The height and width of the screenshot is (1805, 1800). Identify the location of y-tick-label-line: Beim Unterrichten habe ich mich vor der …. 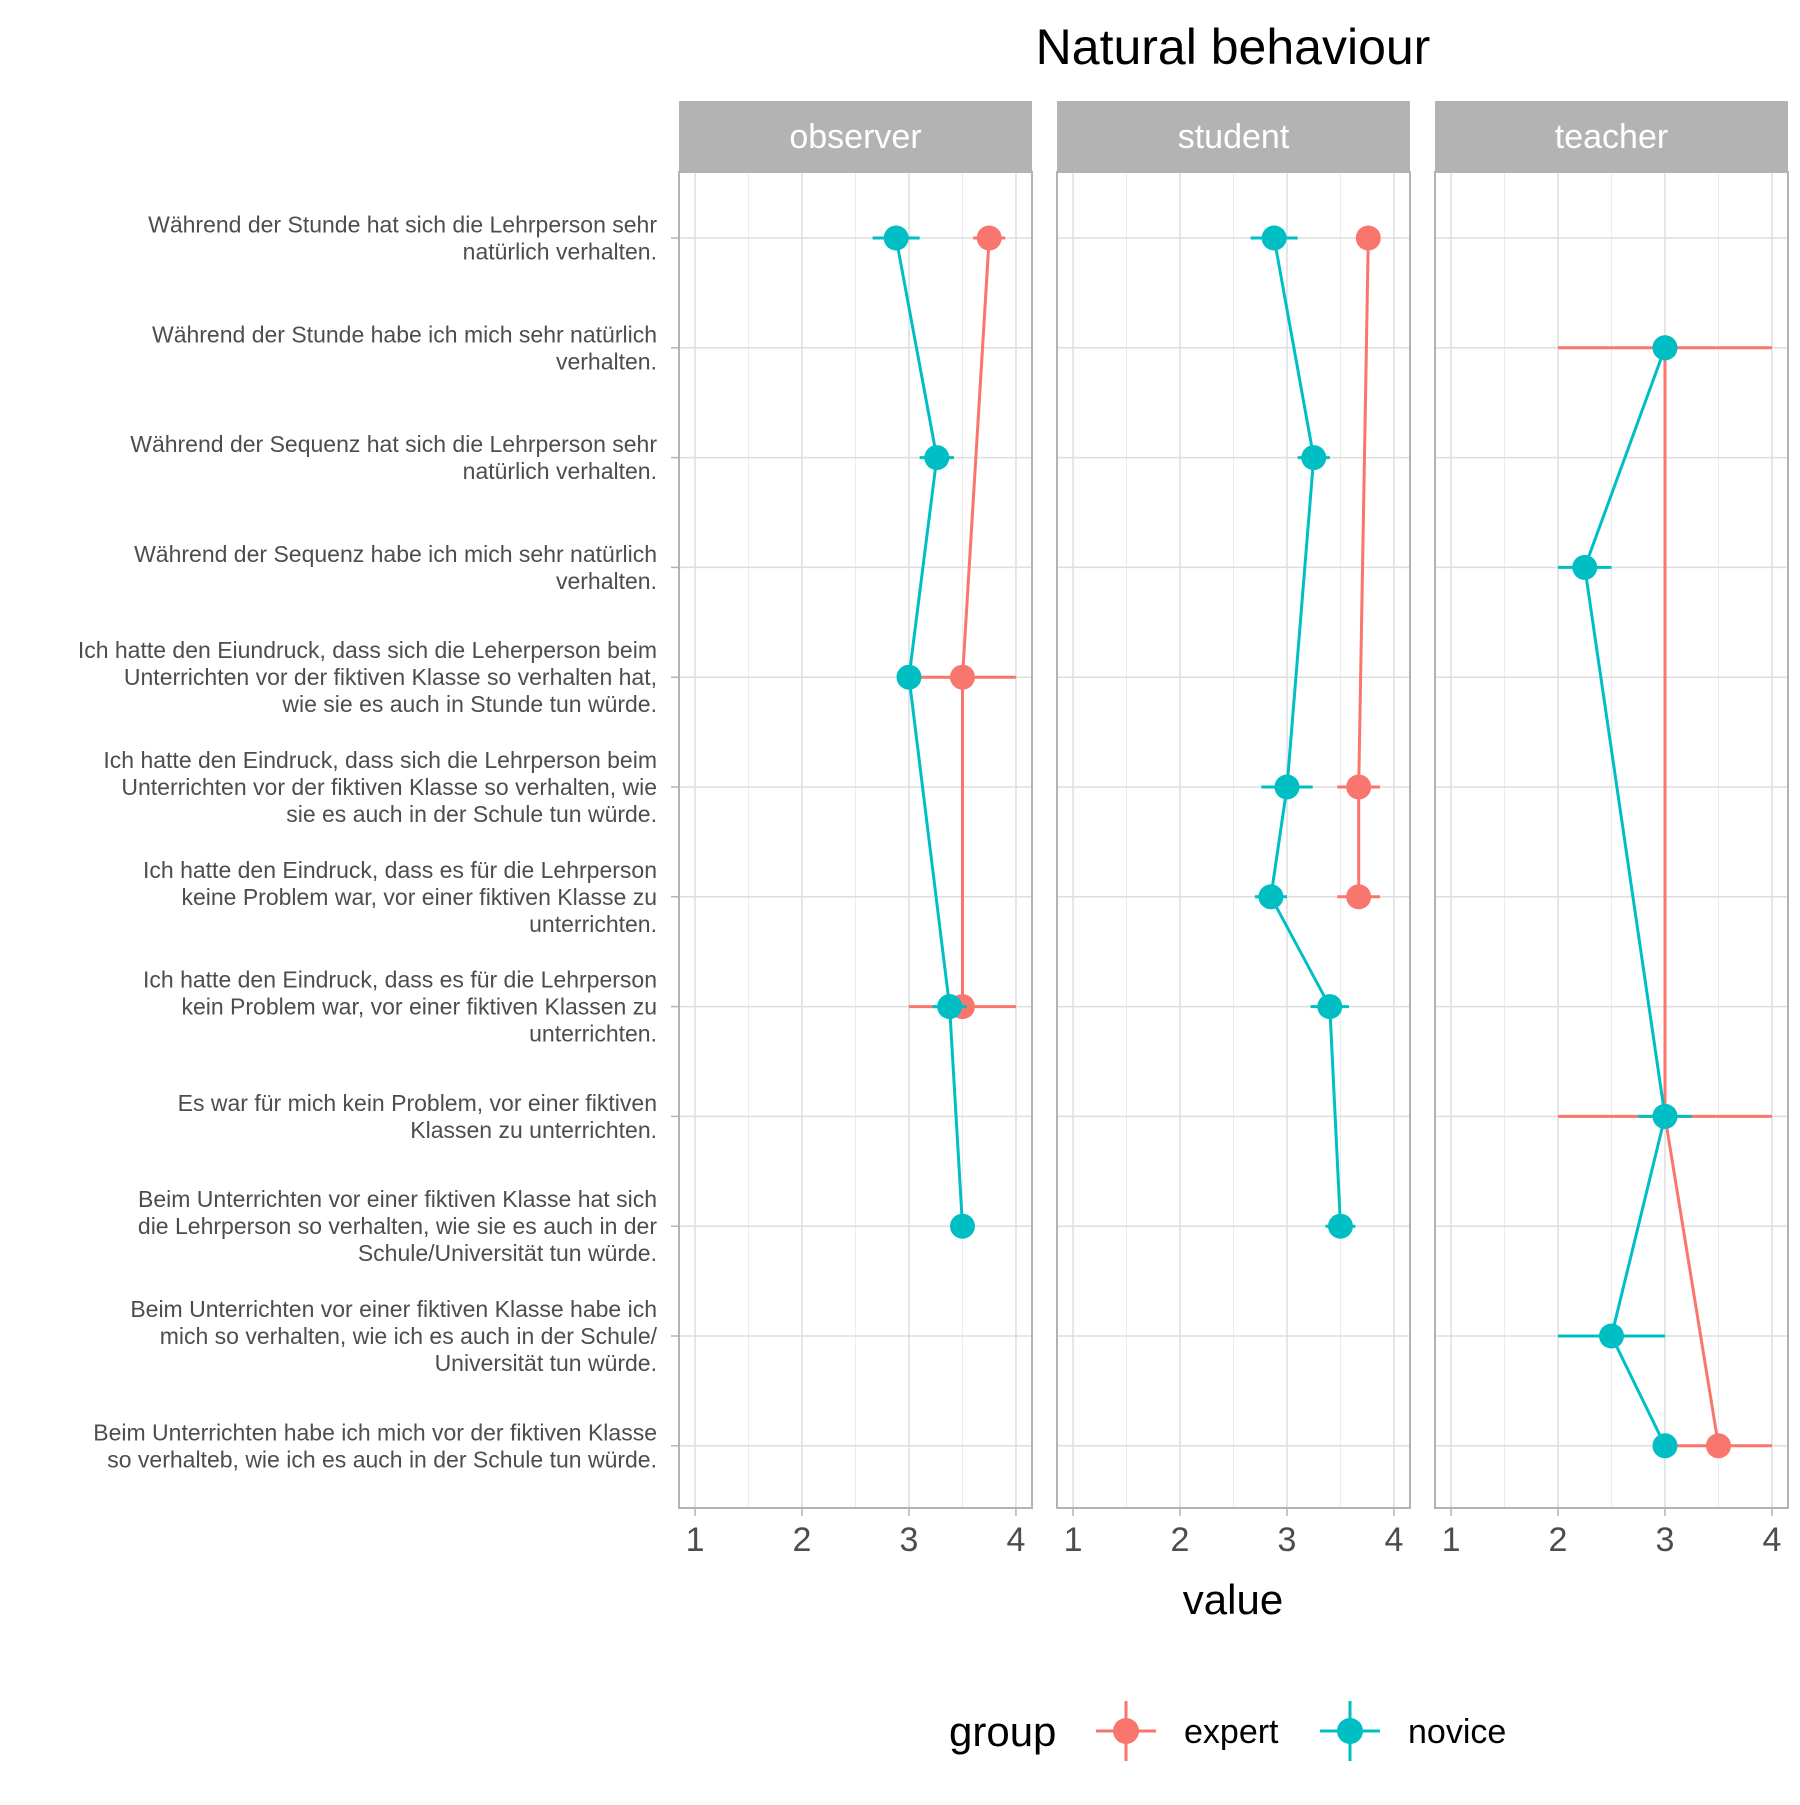
(375, 1432).